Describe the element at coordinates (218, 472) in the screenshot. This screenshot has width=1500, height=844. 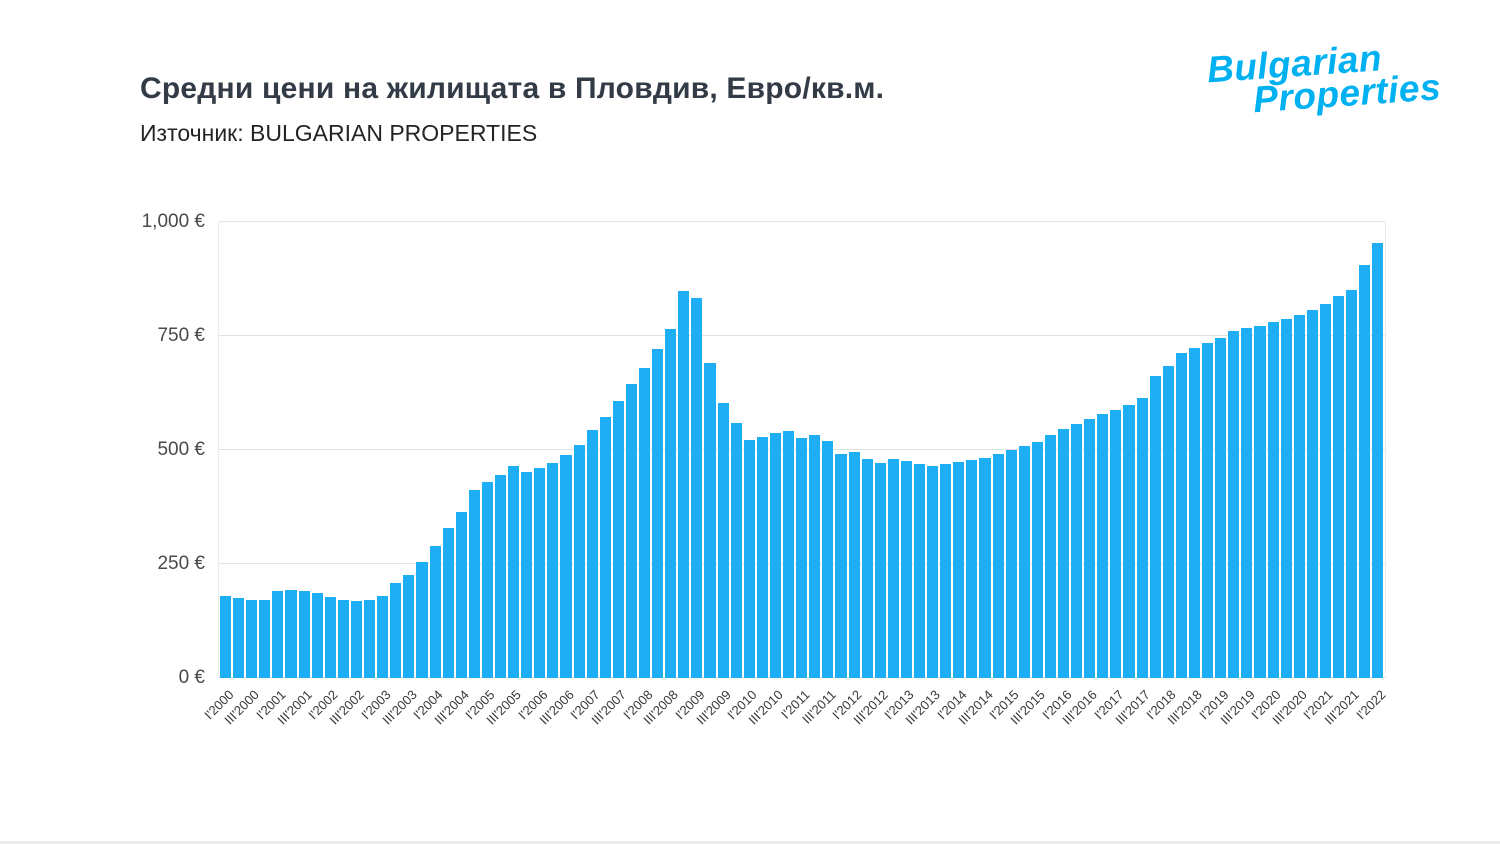
I see `bar-slot: I'2000` at that location.